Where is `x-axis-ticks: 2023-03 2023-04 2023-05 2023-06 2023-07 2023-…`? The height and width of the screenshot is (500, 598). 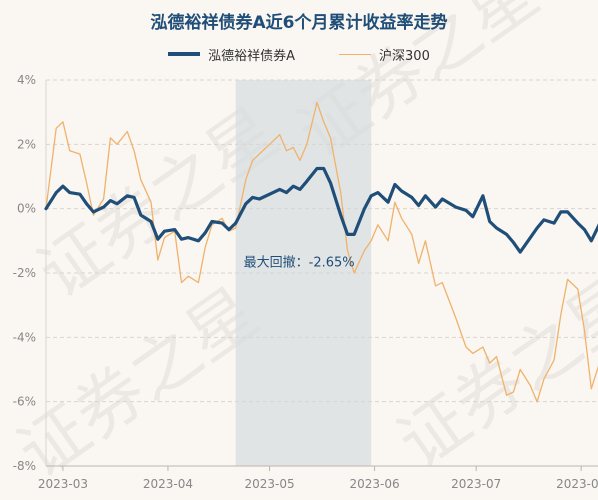 x-axis-ticks: 2023-03 2023-04 2023-05 2023-06 2023-07 2023-… is located at coordinates (318, 478).